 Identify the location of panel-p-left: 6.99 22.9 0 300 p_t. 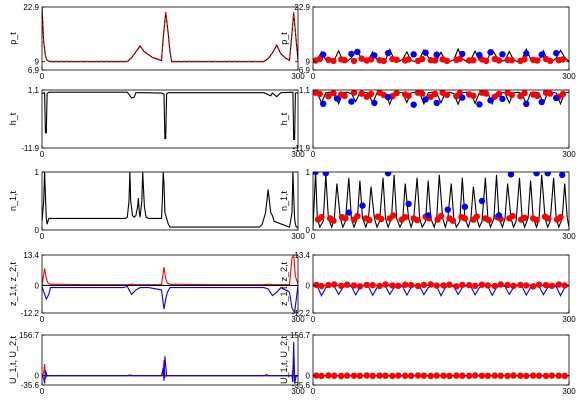
(156, 42).